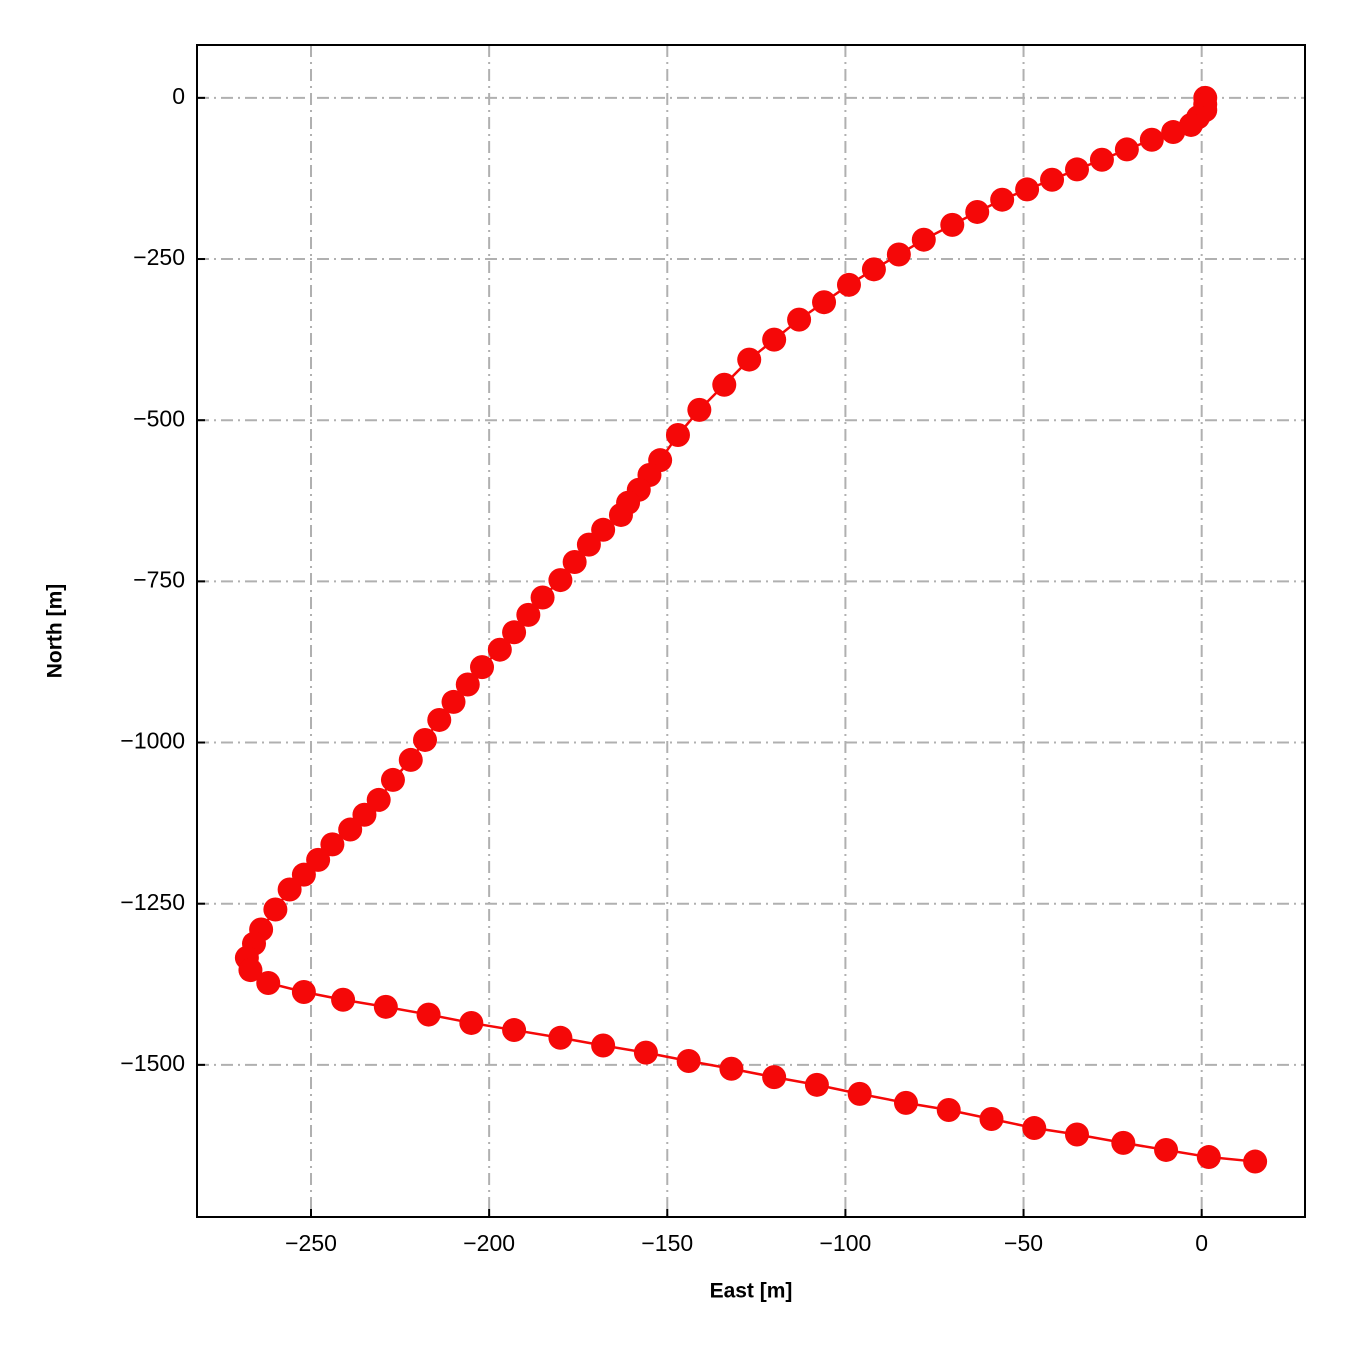 The width and height of the screenshot is (1350, 1355). I want to click on x-tick-label: −250, so click(311, 1243).